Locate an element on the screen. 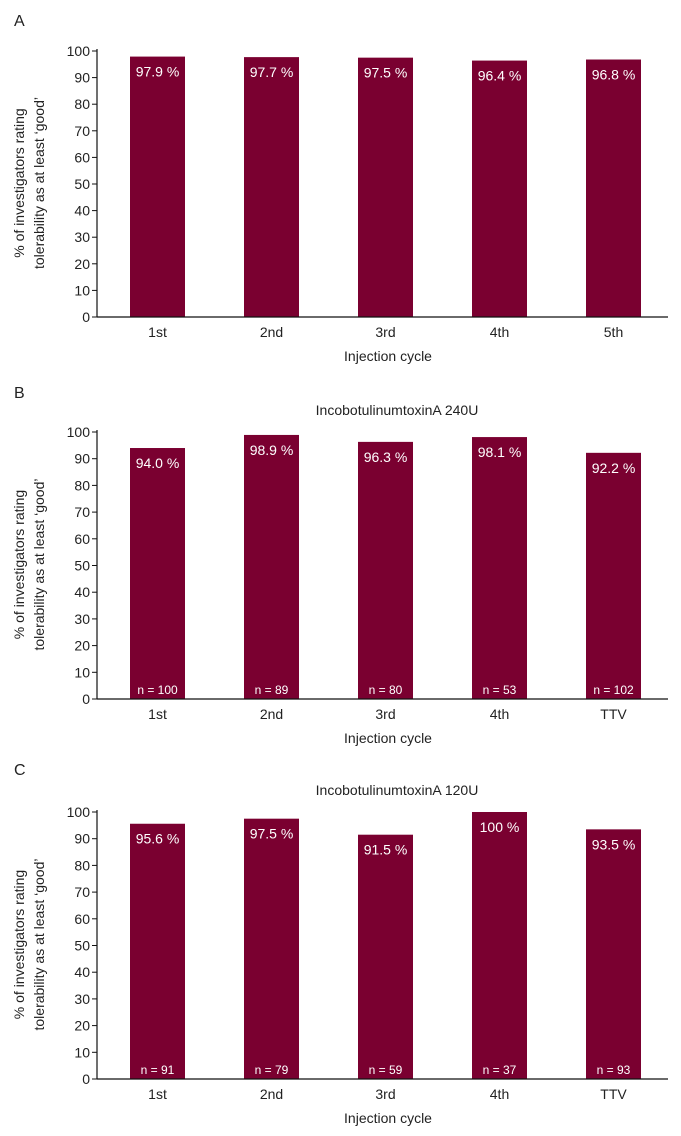  panel-label: C is located at coordinates (20, 770).